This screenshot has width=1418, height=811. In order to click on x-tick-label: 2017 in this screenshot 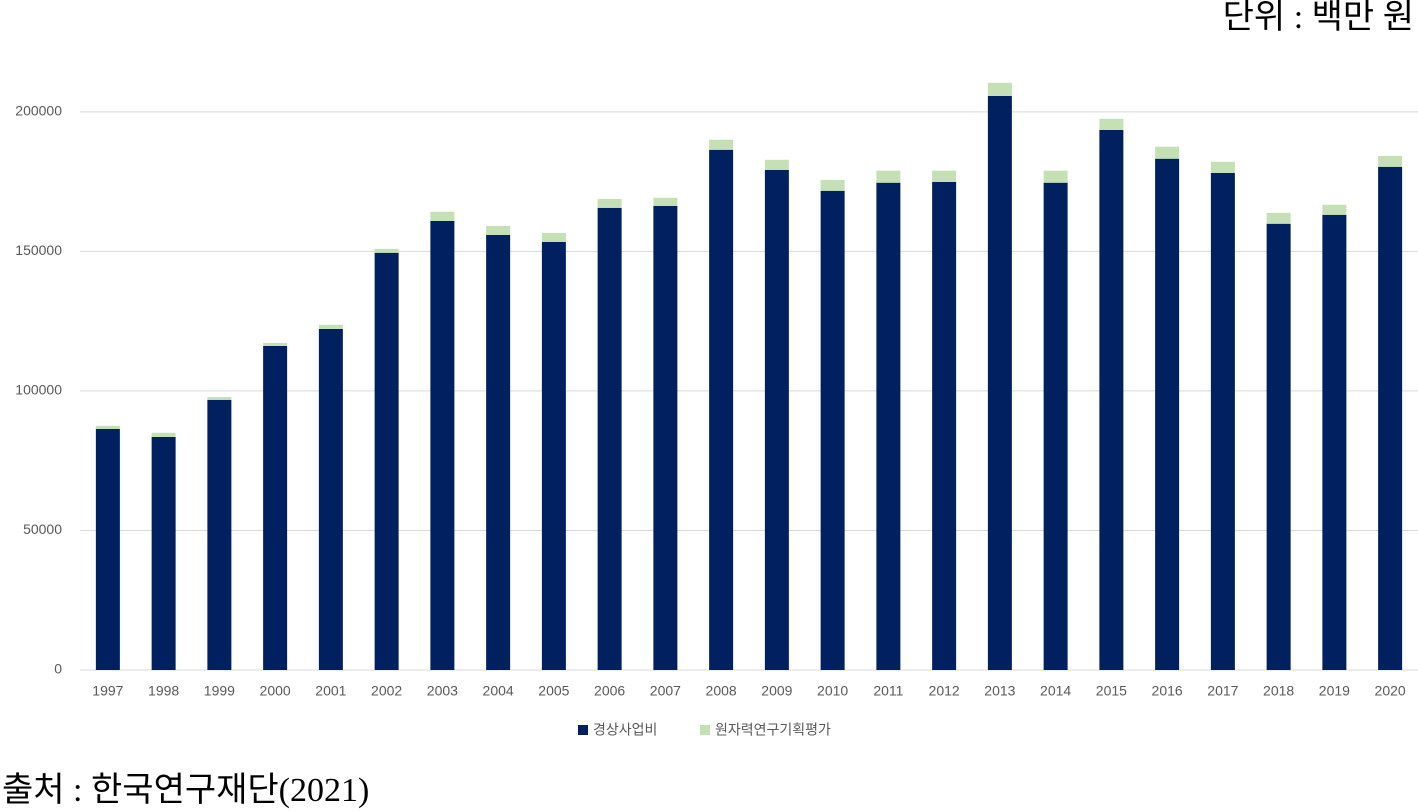, I will do `click(1222, 691)`.